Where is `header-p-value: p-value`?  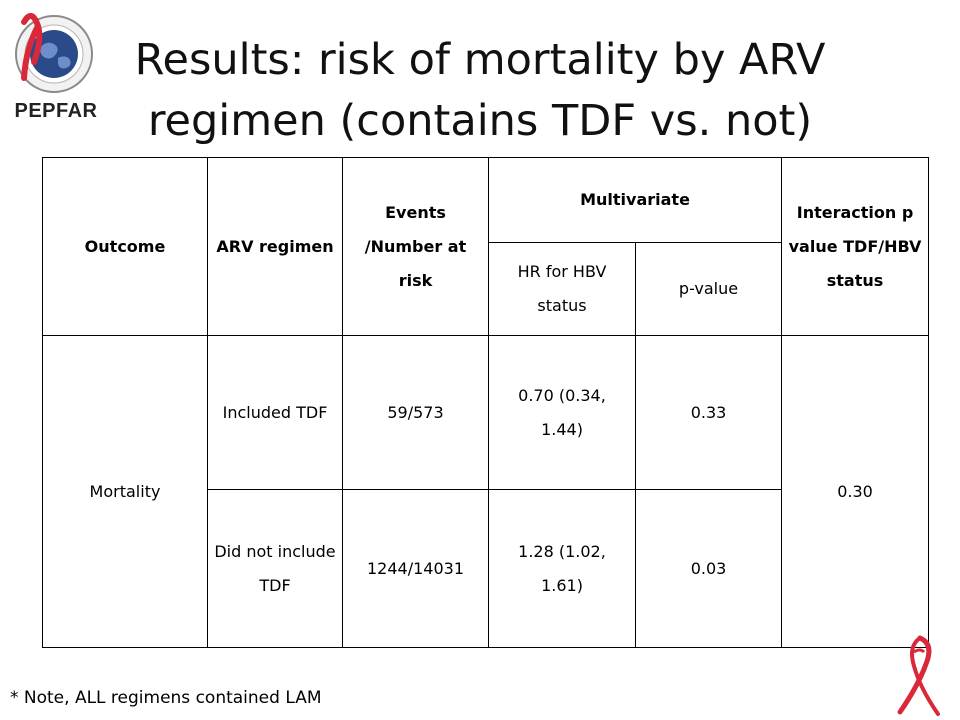
header-p-value: p-value is located at coordinates (708, 289).